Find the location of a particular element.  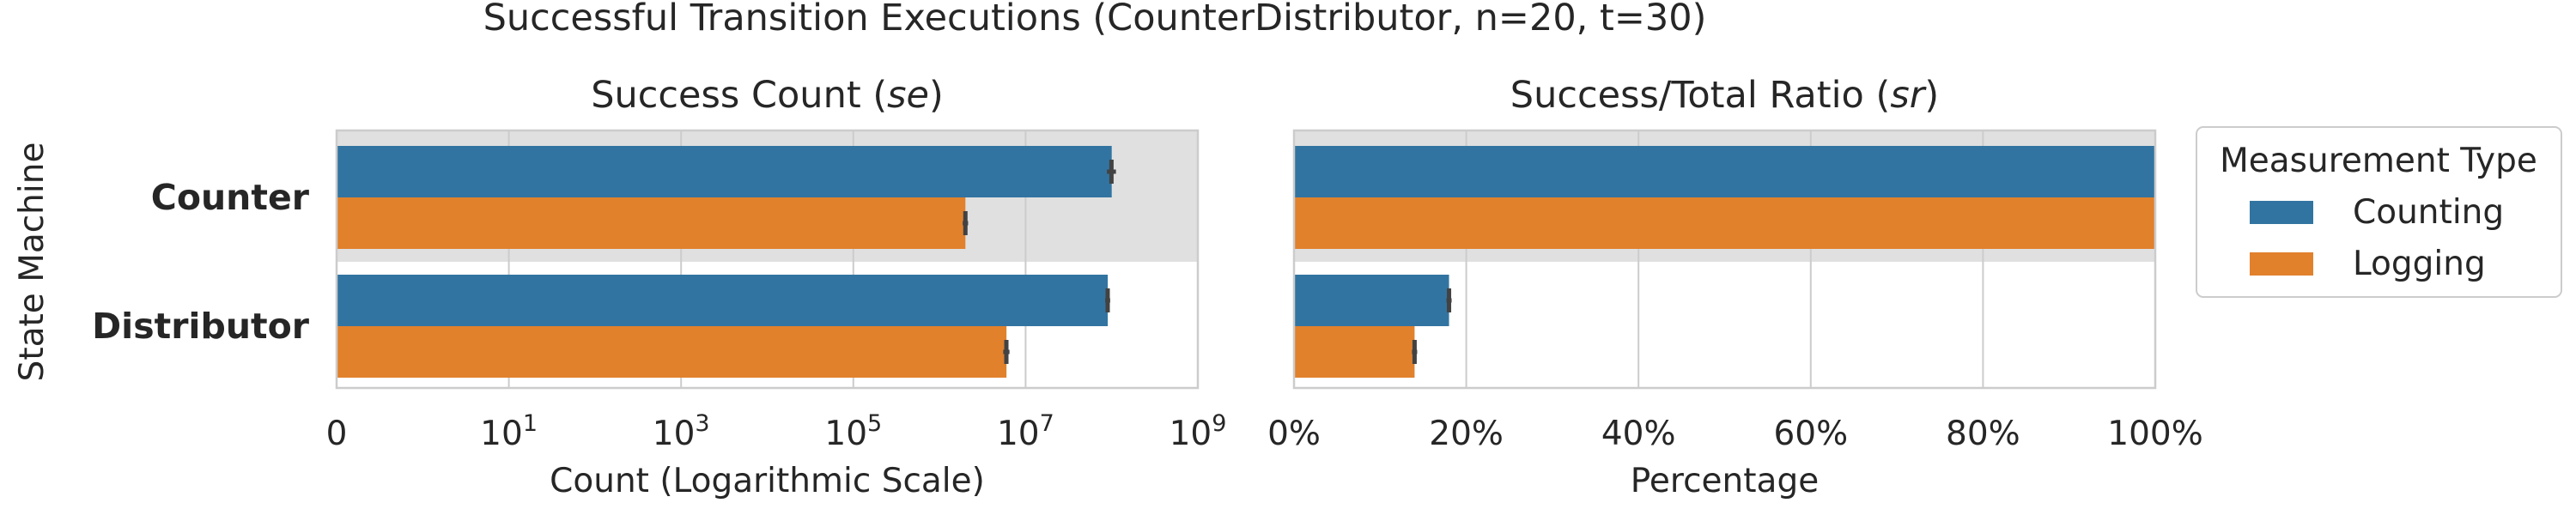

x-tick-label: 40% is located at coordinates (1638, 434).